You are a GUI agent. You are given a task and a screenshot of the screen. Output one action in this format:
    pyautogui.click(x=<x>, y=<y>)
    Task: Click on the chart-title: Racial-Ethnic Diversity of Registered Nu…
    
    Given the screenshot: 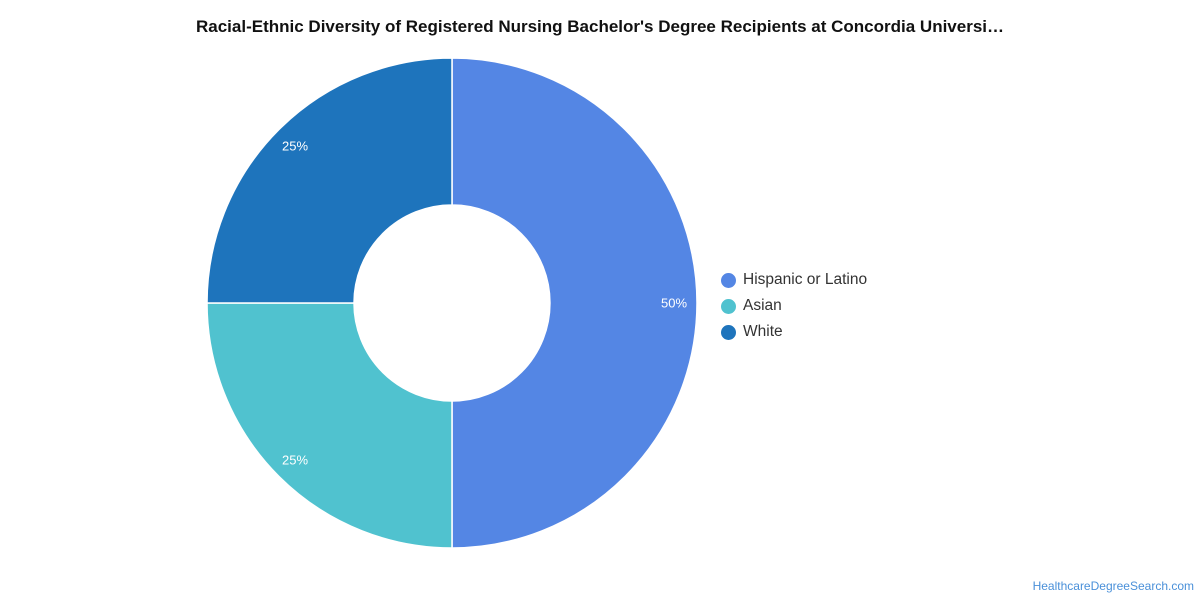 What is the action you would take?
    pyautogui.click(x=600, y=26)
    